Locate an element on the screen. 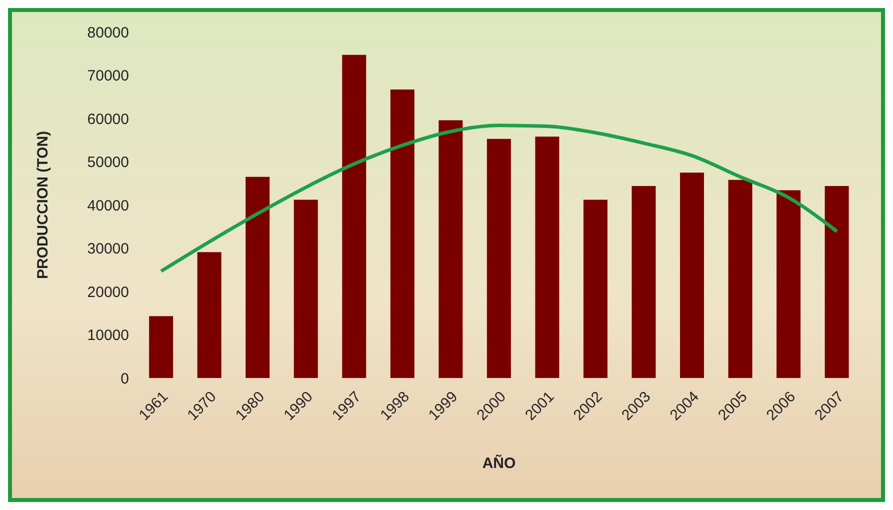  y-tick-label: 0 is located at coordinates (124, 379).